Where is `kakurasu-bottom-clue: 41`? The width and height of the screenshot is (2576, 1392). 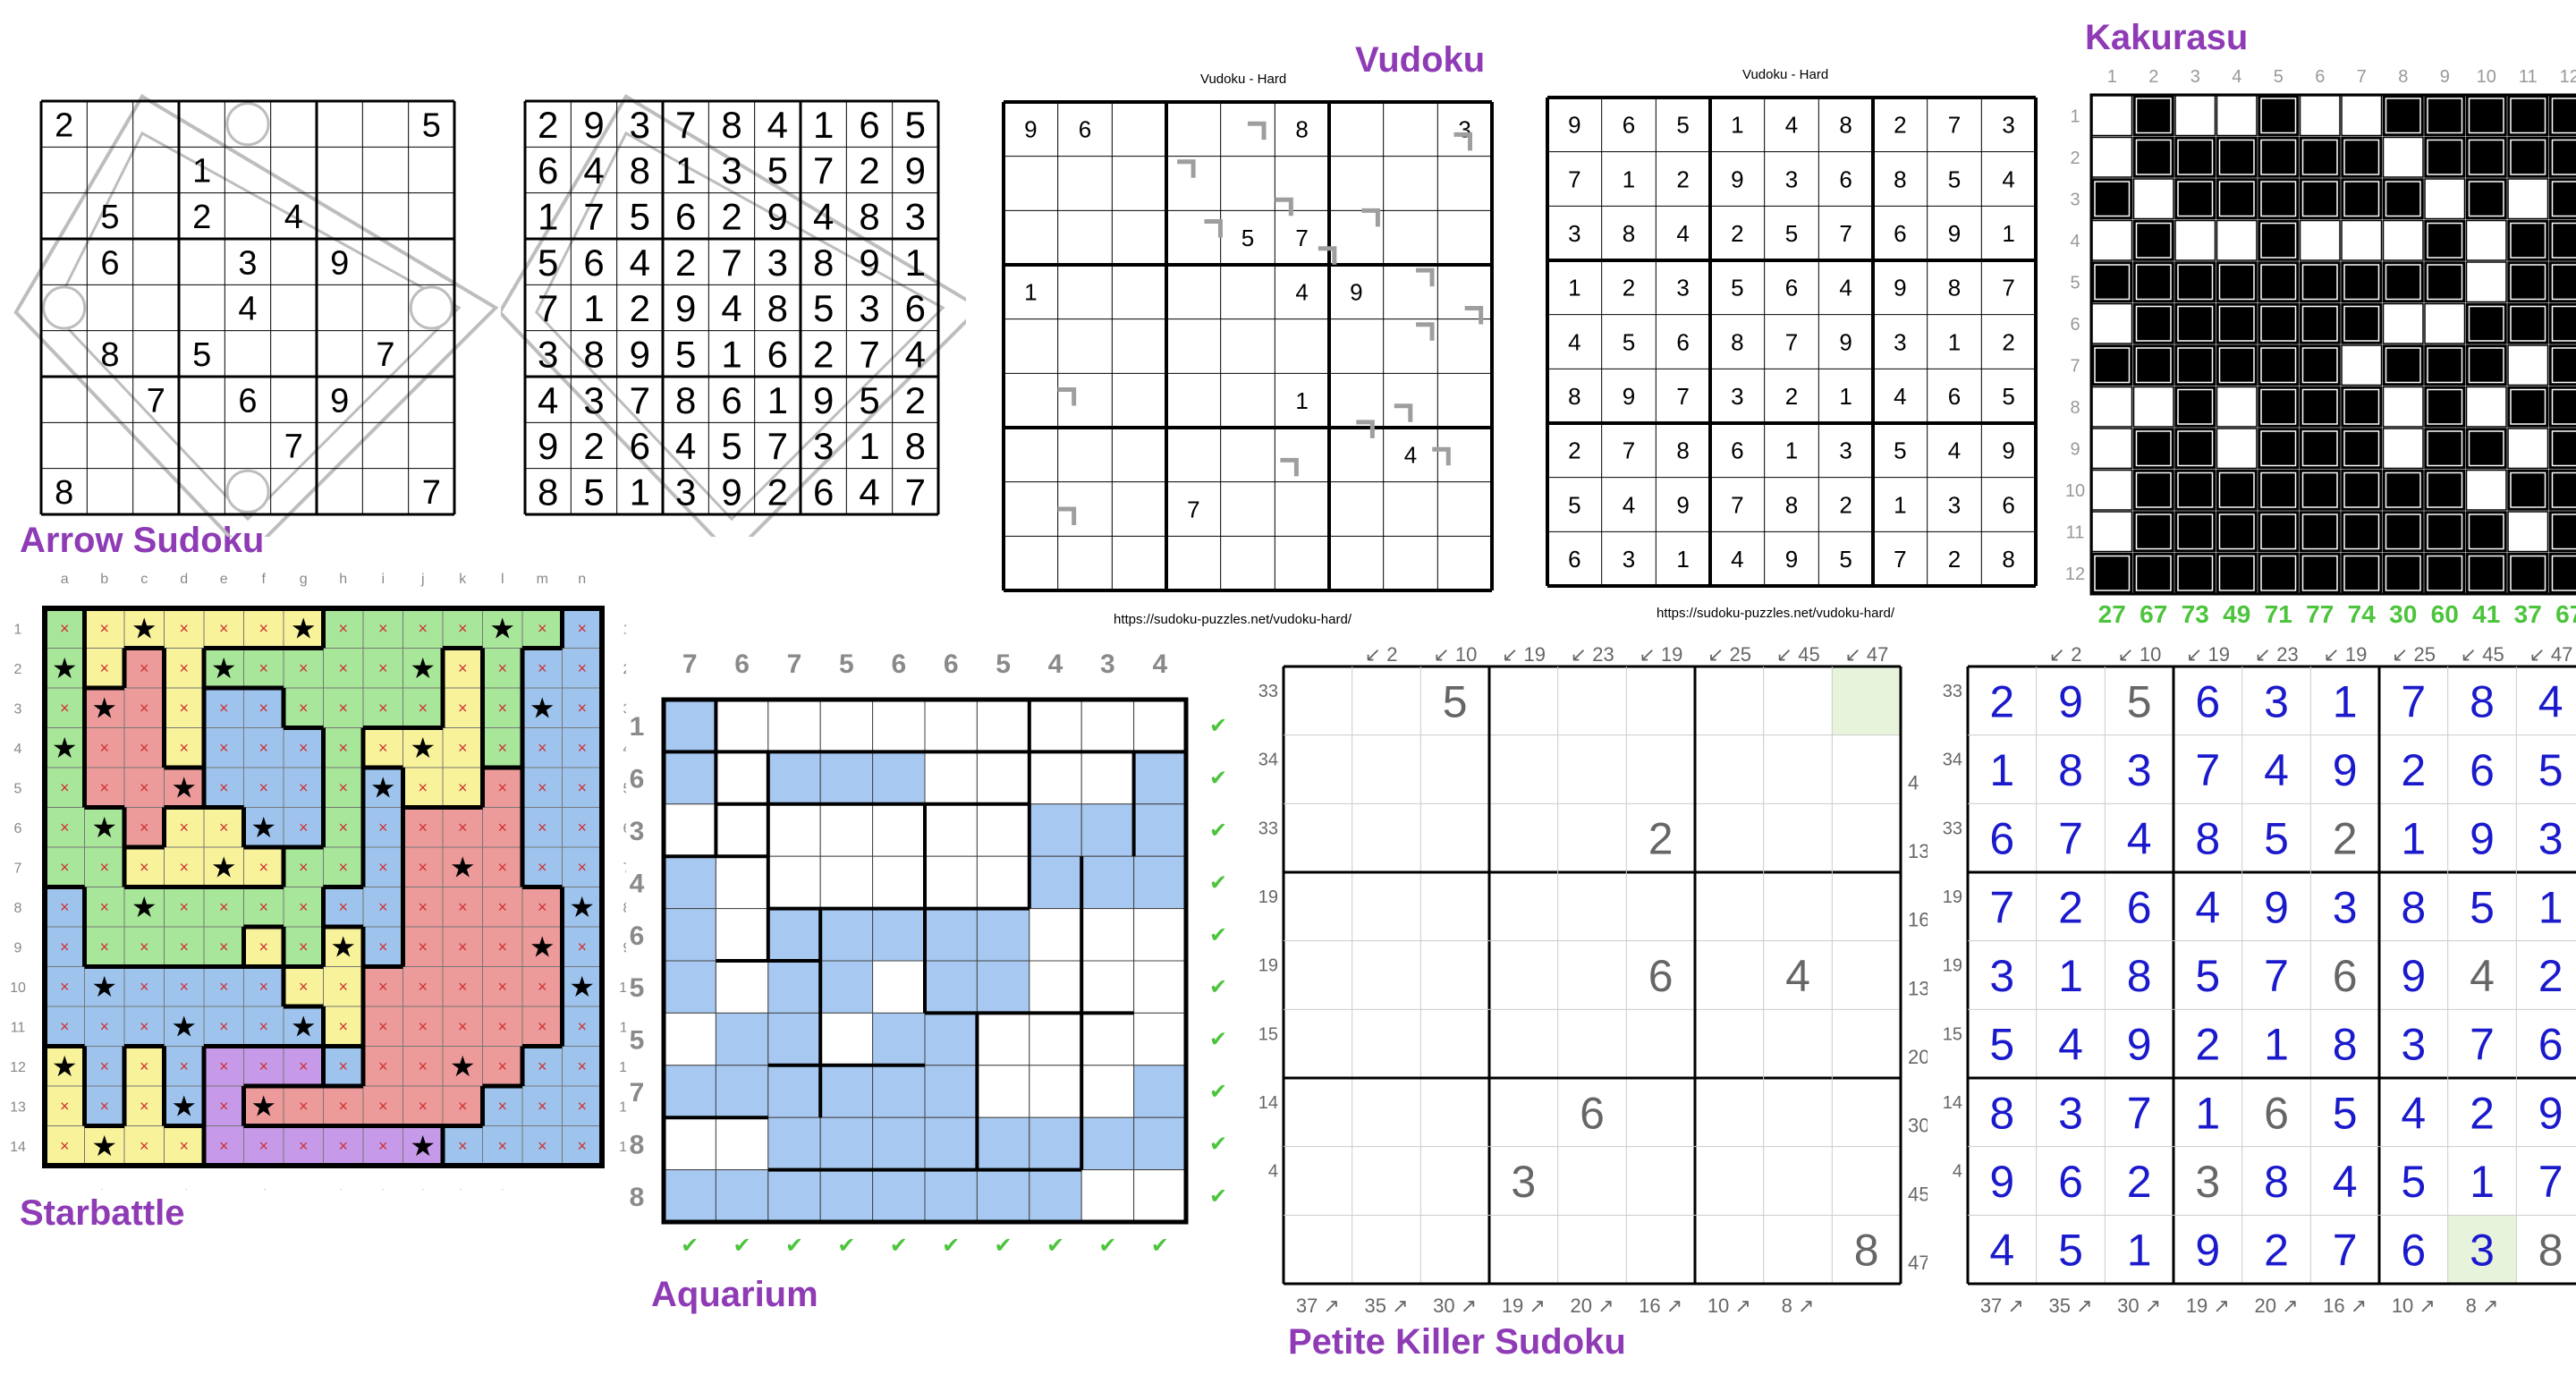
kakurasu-bottom-clue: 41 is located at coordinates (2486, 614).